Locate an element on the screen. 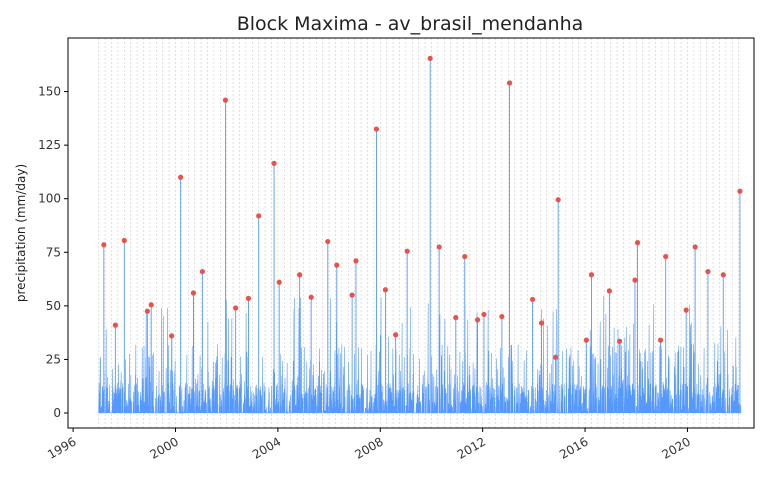 The height and width of the screenshot is (480, 768). y-tick-label: 150 is located at coordinates (49, 92).